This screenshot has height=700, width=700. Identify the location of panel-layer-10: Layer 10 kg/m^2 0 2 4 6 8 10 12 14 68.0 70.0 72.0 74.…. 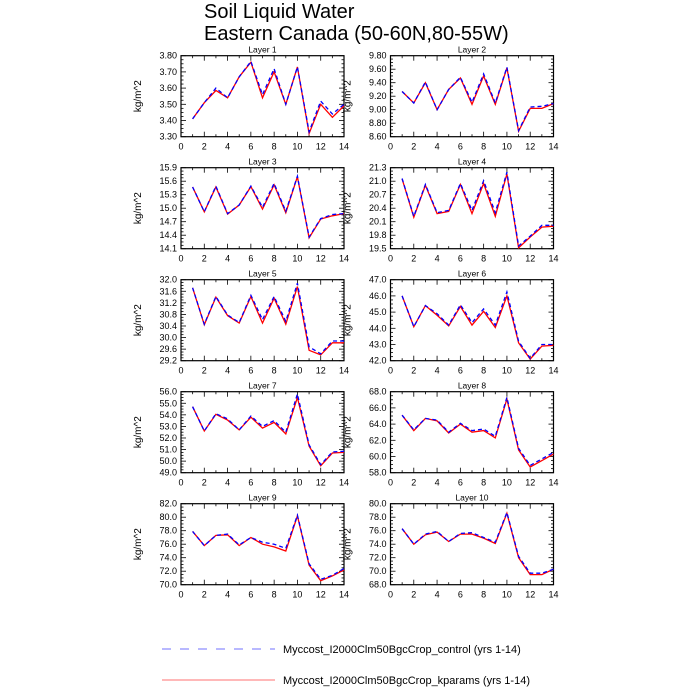
(451, 546).